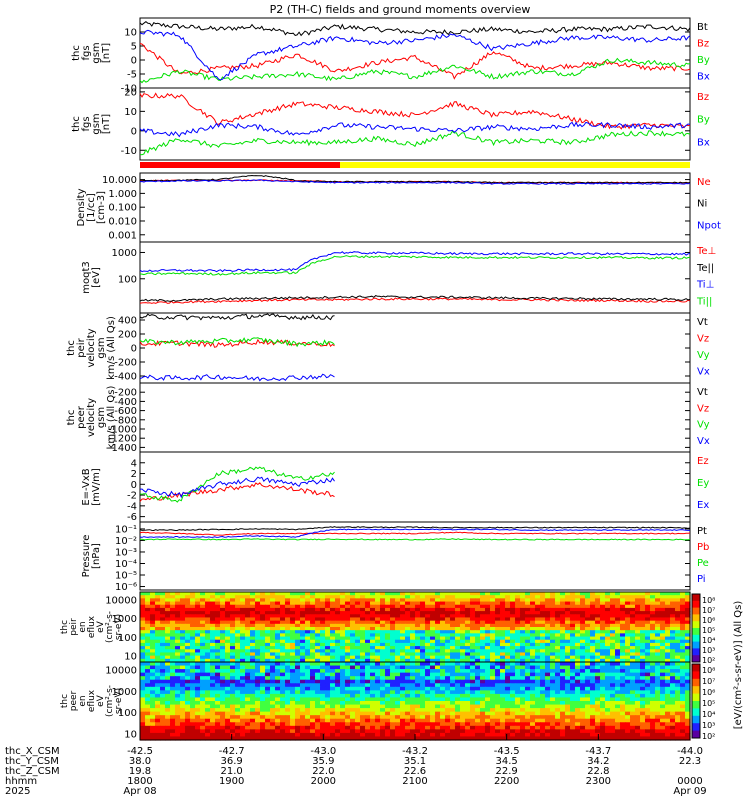 This screenshot has width=750, height=800. Describe the element at coordinates (515, 165) in the screenshot. I see `mode-bar-yellow` at that location.